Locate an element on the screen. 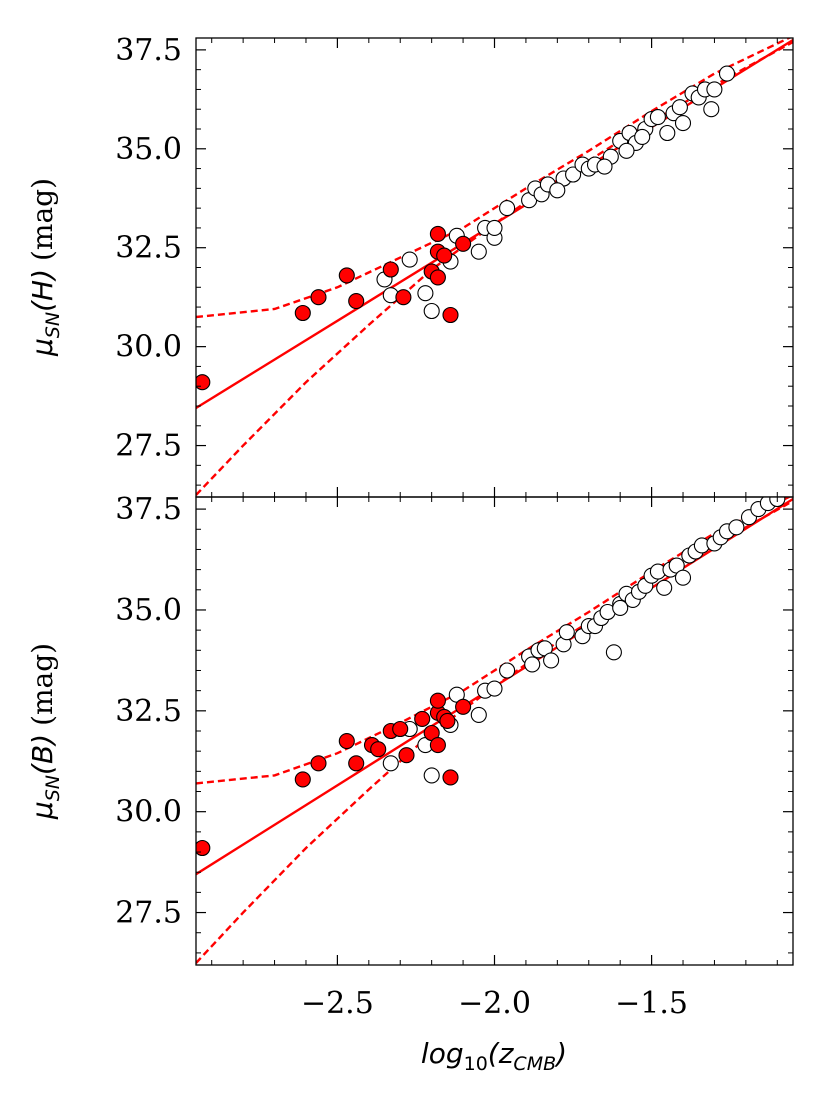 This screenshot has width=830, height=1107. top-ytick-label-3: 35.0 is located at coordinates (148, 149).